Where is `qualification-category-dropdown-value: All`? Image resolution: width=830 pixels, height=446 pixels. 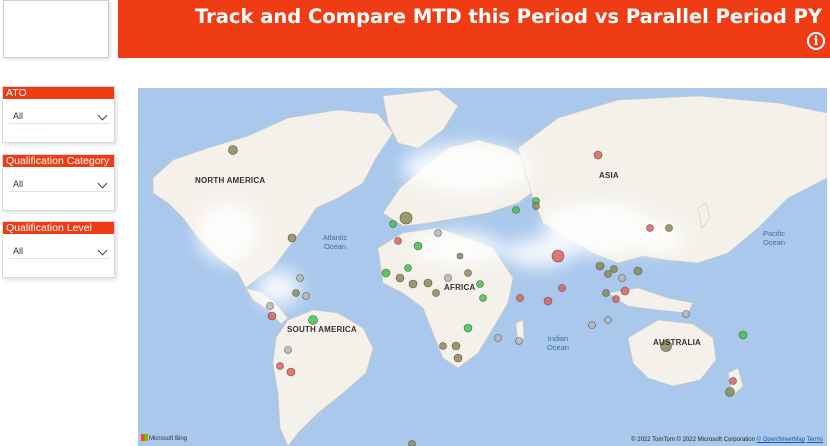 qualification-category-dropdown-value: All is located at coordinates (18, 184).